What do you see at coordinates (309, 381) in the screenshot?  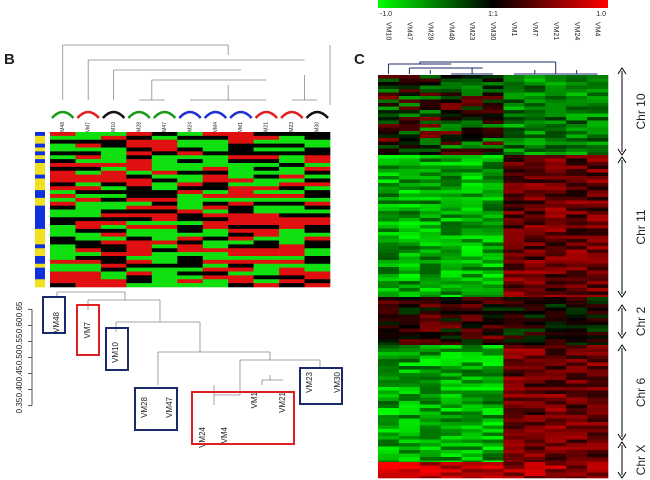 I see `leaf-label: VM23` at bounding box center [309, 381].